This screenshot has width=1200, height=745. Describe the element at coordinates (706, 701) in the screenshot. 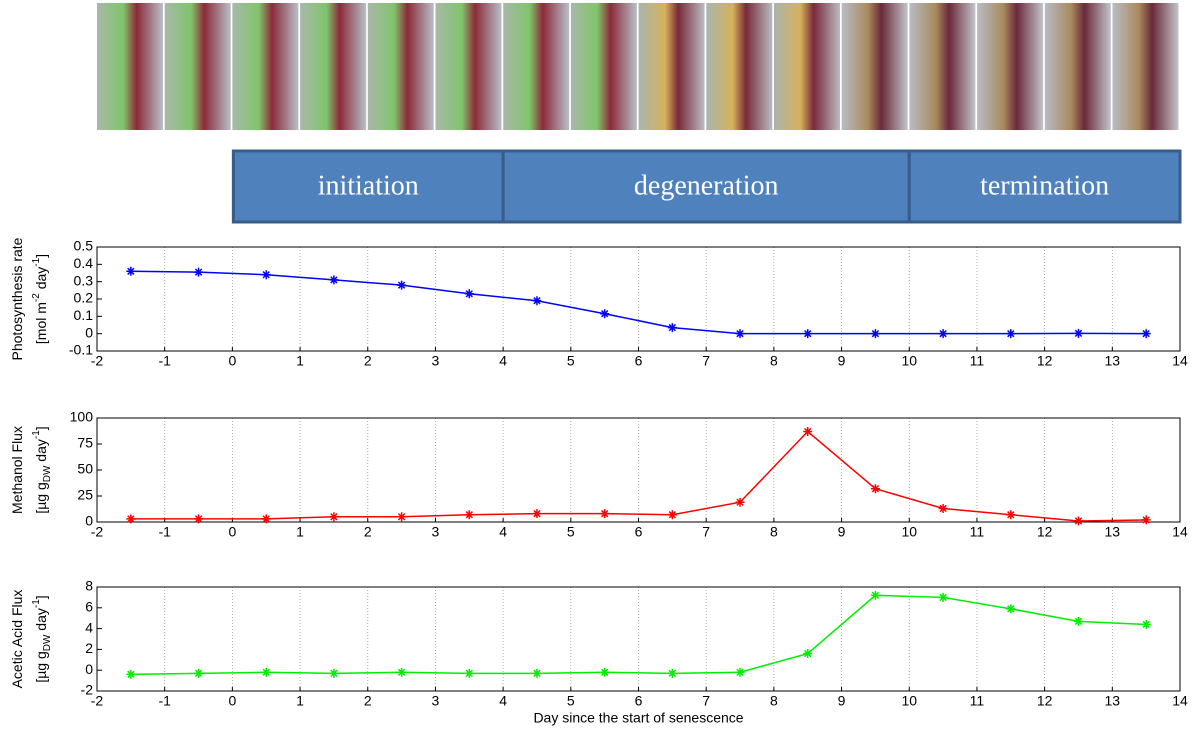

I see `x-tick-label: 7` at that location.